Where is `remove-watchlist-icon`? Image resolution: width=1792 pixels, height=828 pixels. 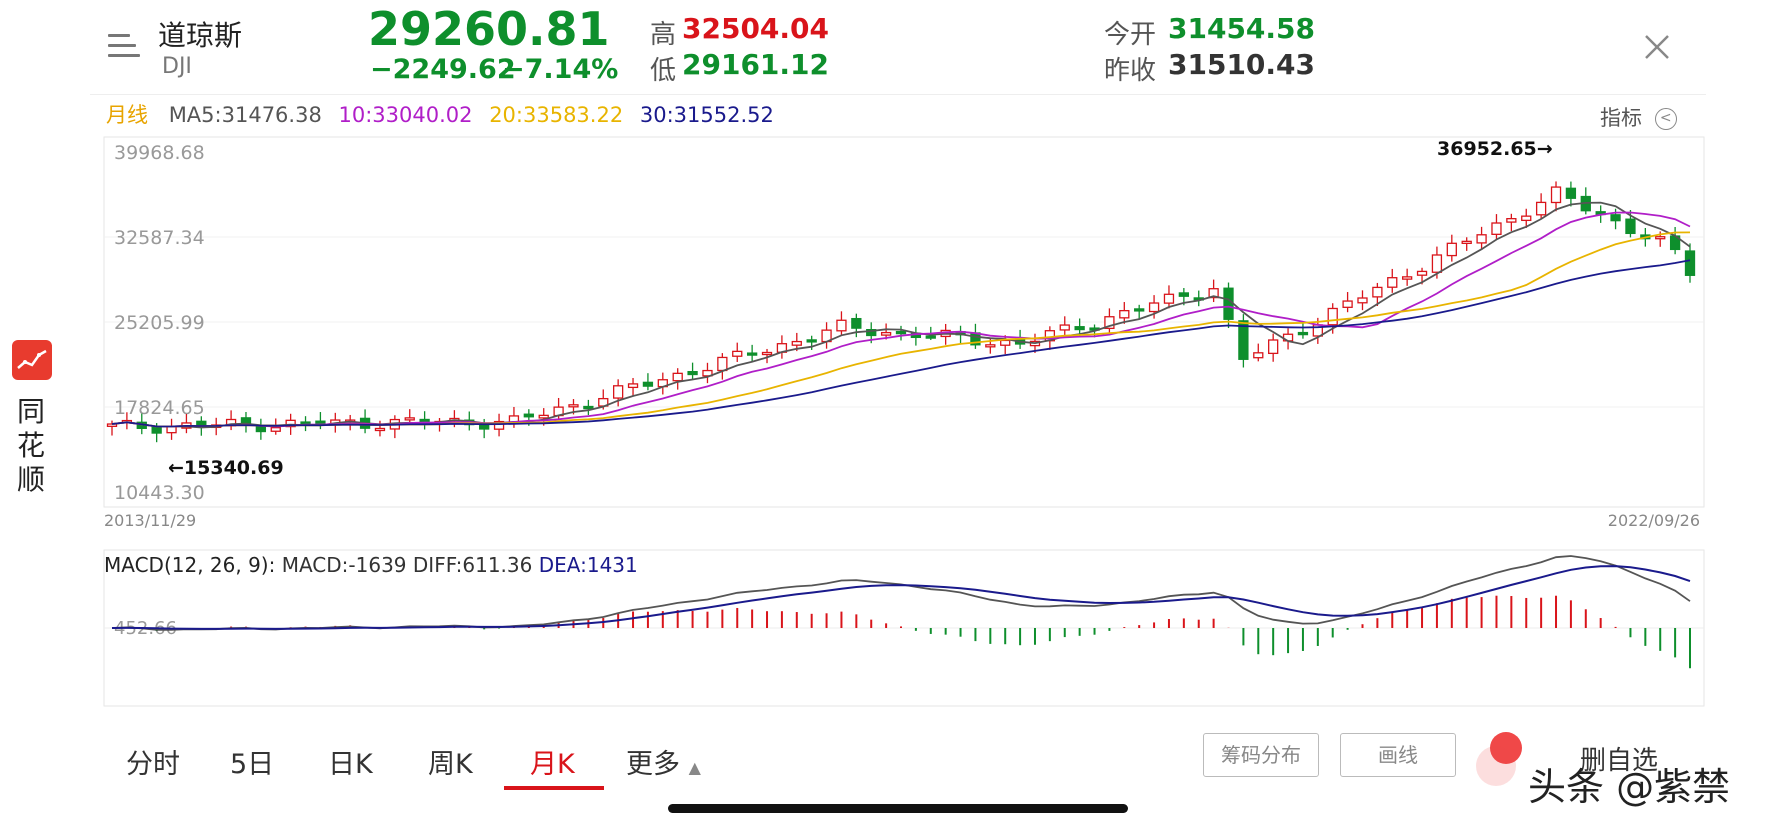 remove-watchlist-icon is located at coordinates (1506, 748).